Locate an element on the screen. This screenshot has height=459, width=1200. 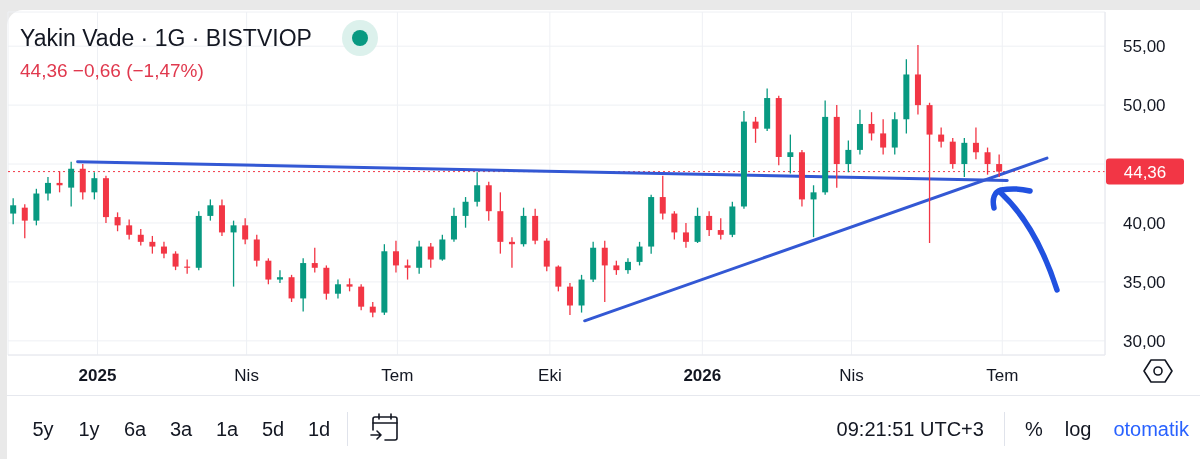
text: 5y is located at coordinates (43, 429).